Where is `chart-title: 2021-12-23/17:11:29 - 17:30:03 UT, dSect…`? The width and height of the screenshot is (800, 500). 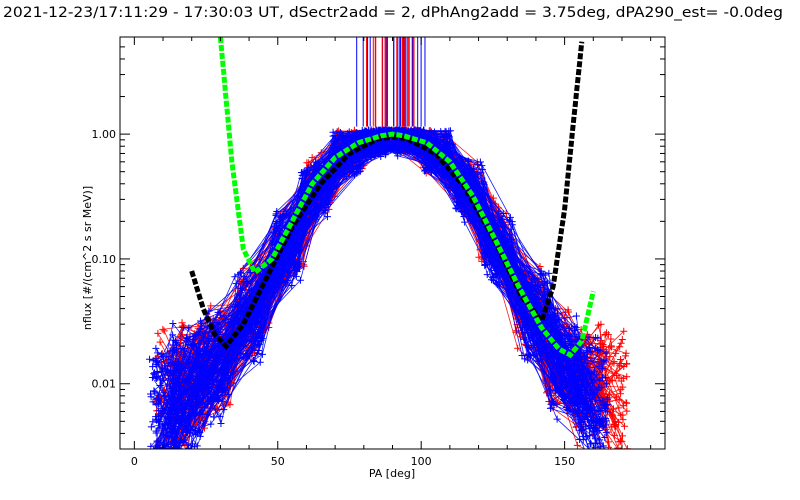 chart-title: 2021-12-23/17:11:29 - 17:30:03 UT, dSect… is located at coordinates (393, 13).